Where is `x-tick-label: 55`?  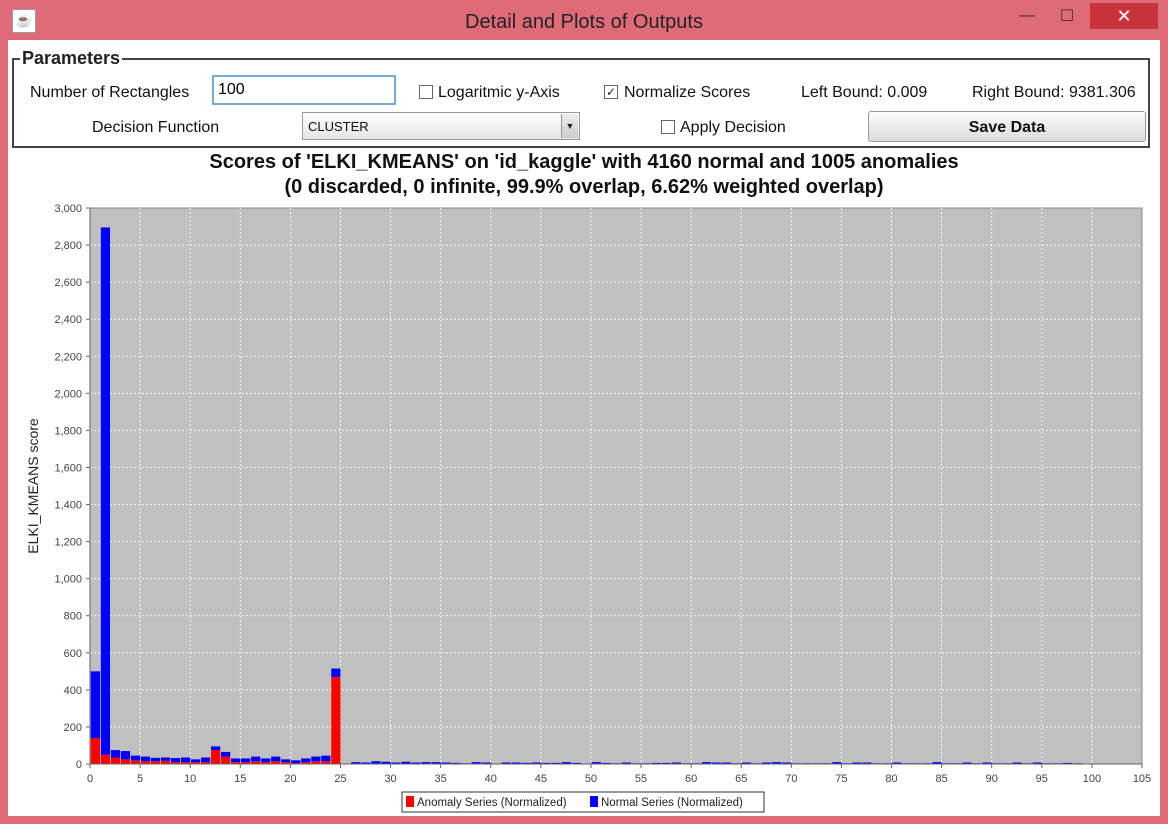 x-tick-label: 55 is located at coordinates (641, 779).